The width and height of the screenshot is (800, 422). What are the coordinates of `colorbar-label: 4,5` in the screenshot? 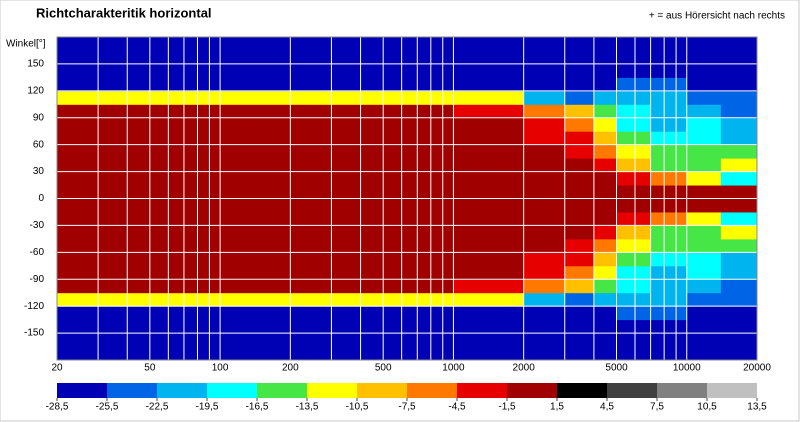 It's located at (607, 407).